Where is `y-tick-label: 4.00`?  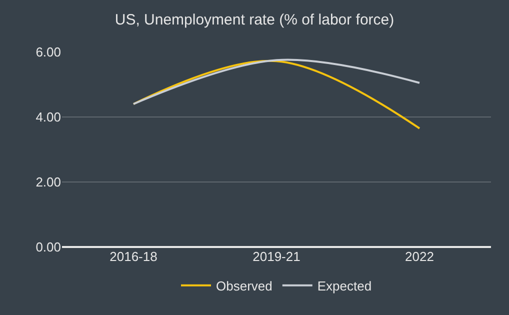 y-tick-label: 4.00 is located at coordinates (48, 117).